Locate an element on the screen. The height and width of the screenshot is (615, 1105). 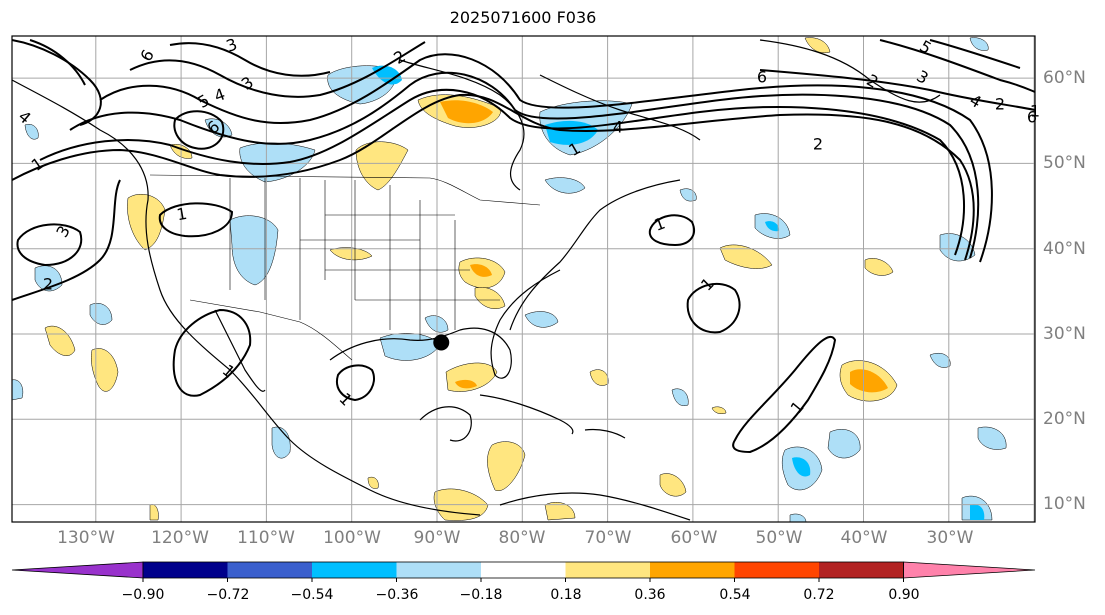
colorbar-tick-label: −0.54 is located at coordinates (312, 595).